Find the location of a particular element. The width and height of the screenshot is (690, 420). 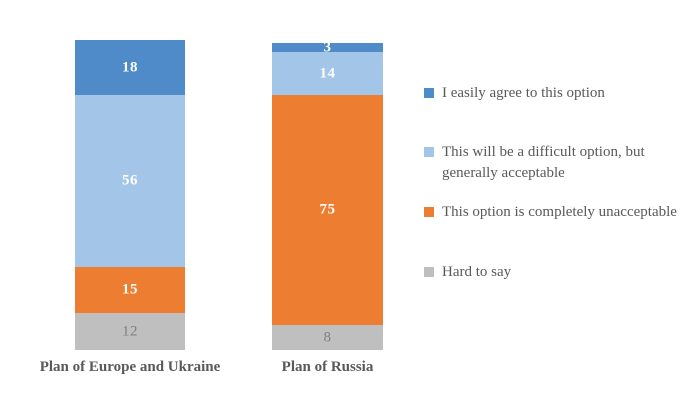

data-label: 56 is located at coordinates (130, 180).